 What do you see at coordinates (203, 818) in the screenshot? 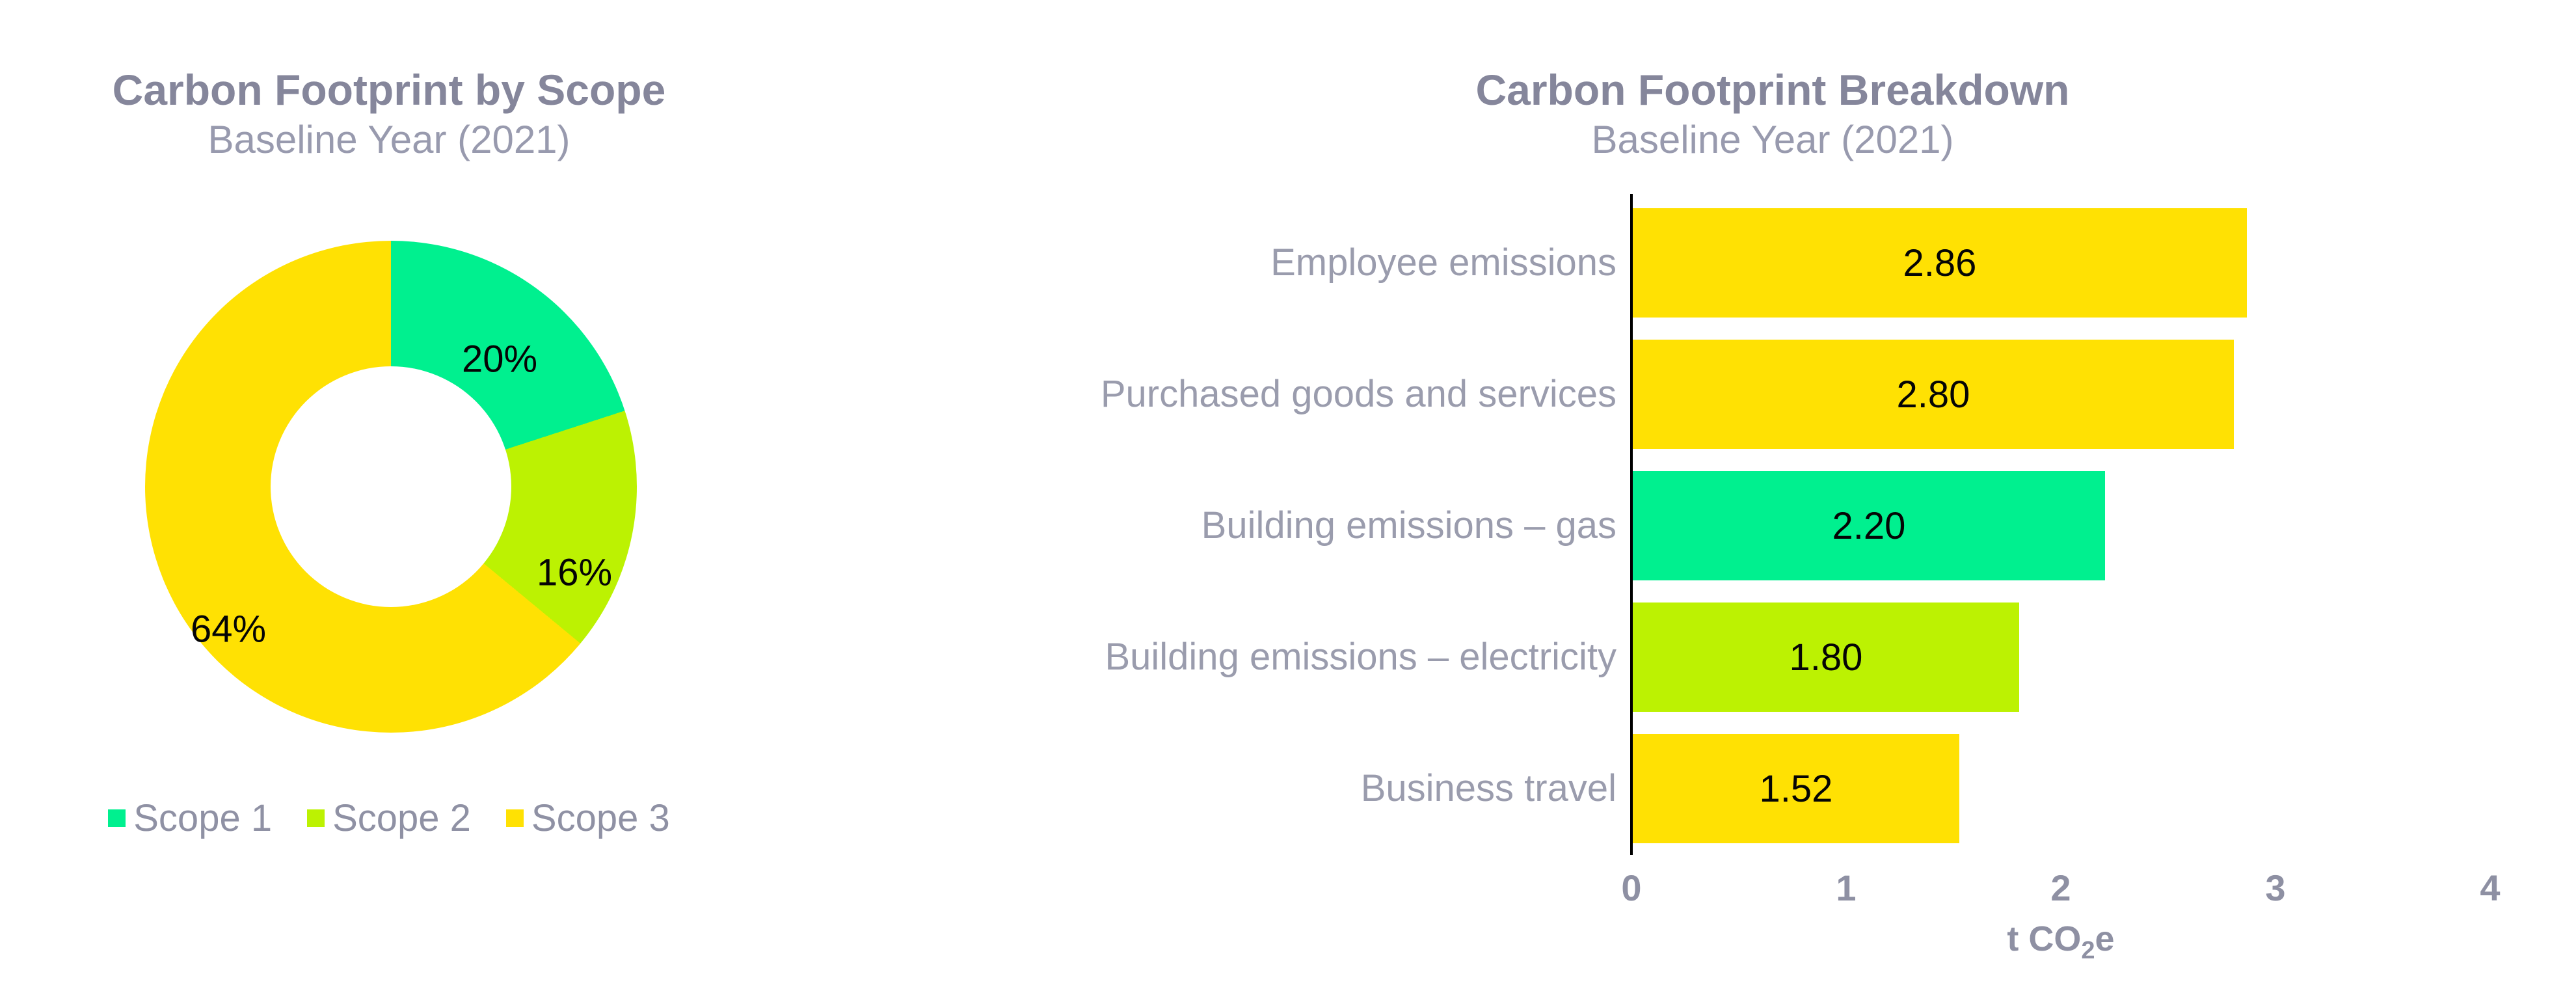
I see `legend-label: Scope 1` at bounding box center [203, 818].